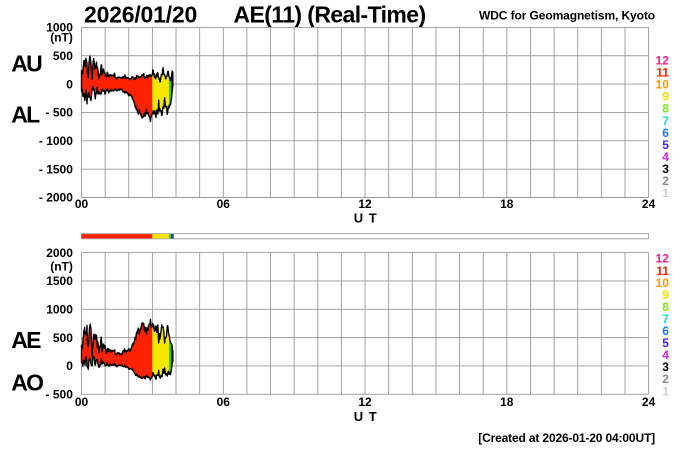 This screenshot has width=700, height=450. Describe the element at coordinates (25, 114) in the screenshot. I see `svg-text: AL` at that location.